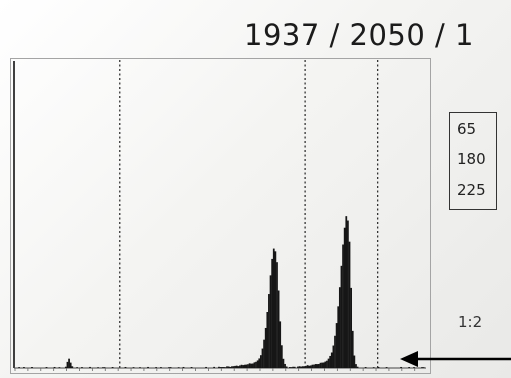 This screenshot has height=378, width=511. I want to click on arrow-left-icon, so click(455, 359).